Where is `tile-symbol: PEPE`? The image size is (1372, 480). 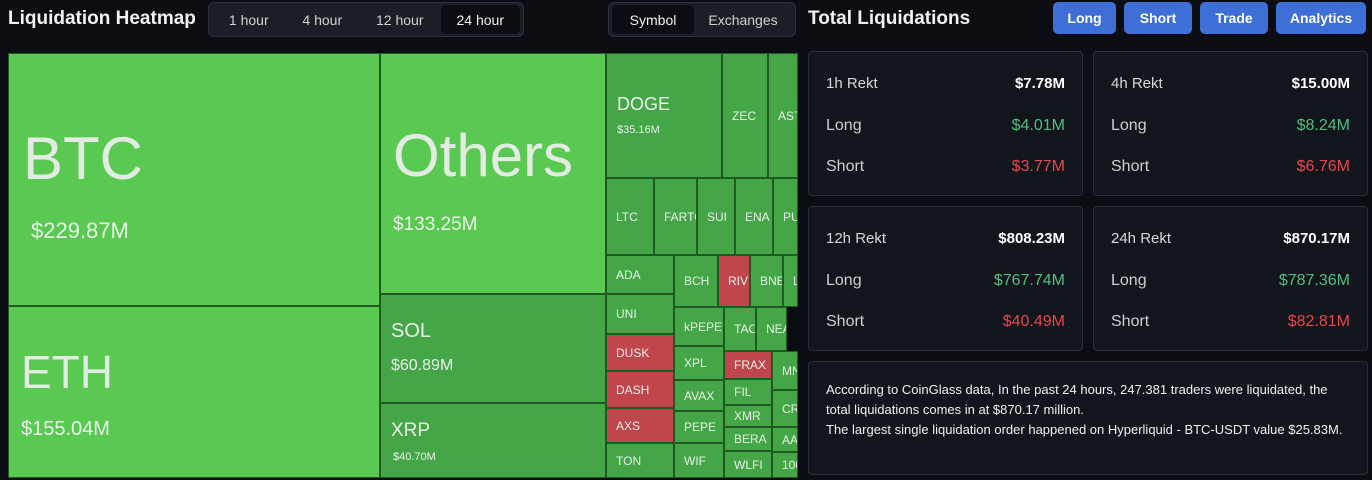
tile-symbol: PEPE is located at coordinates (700, 427).